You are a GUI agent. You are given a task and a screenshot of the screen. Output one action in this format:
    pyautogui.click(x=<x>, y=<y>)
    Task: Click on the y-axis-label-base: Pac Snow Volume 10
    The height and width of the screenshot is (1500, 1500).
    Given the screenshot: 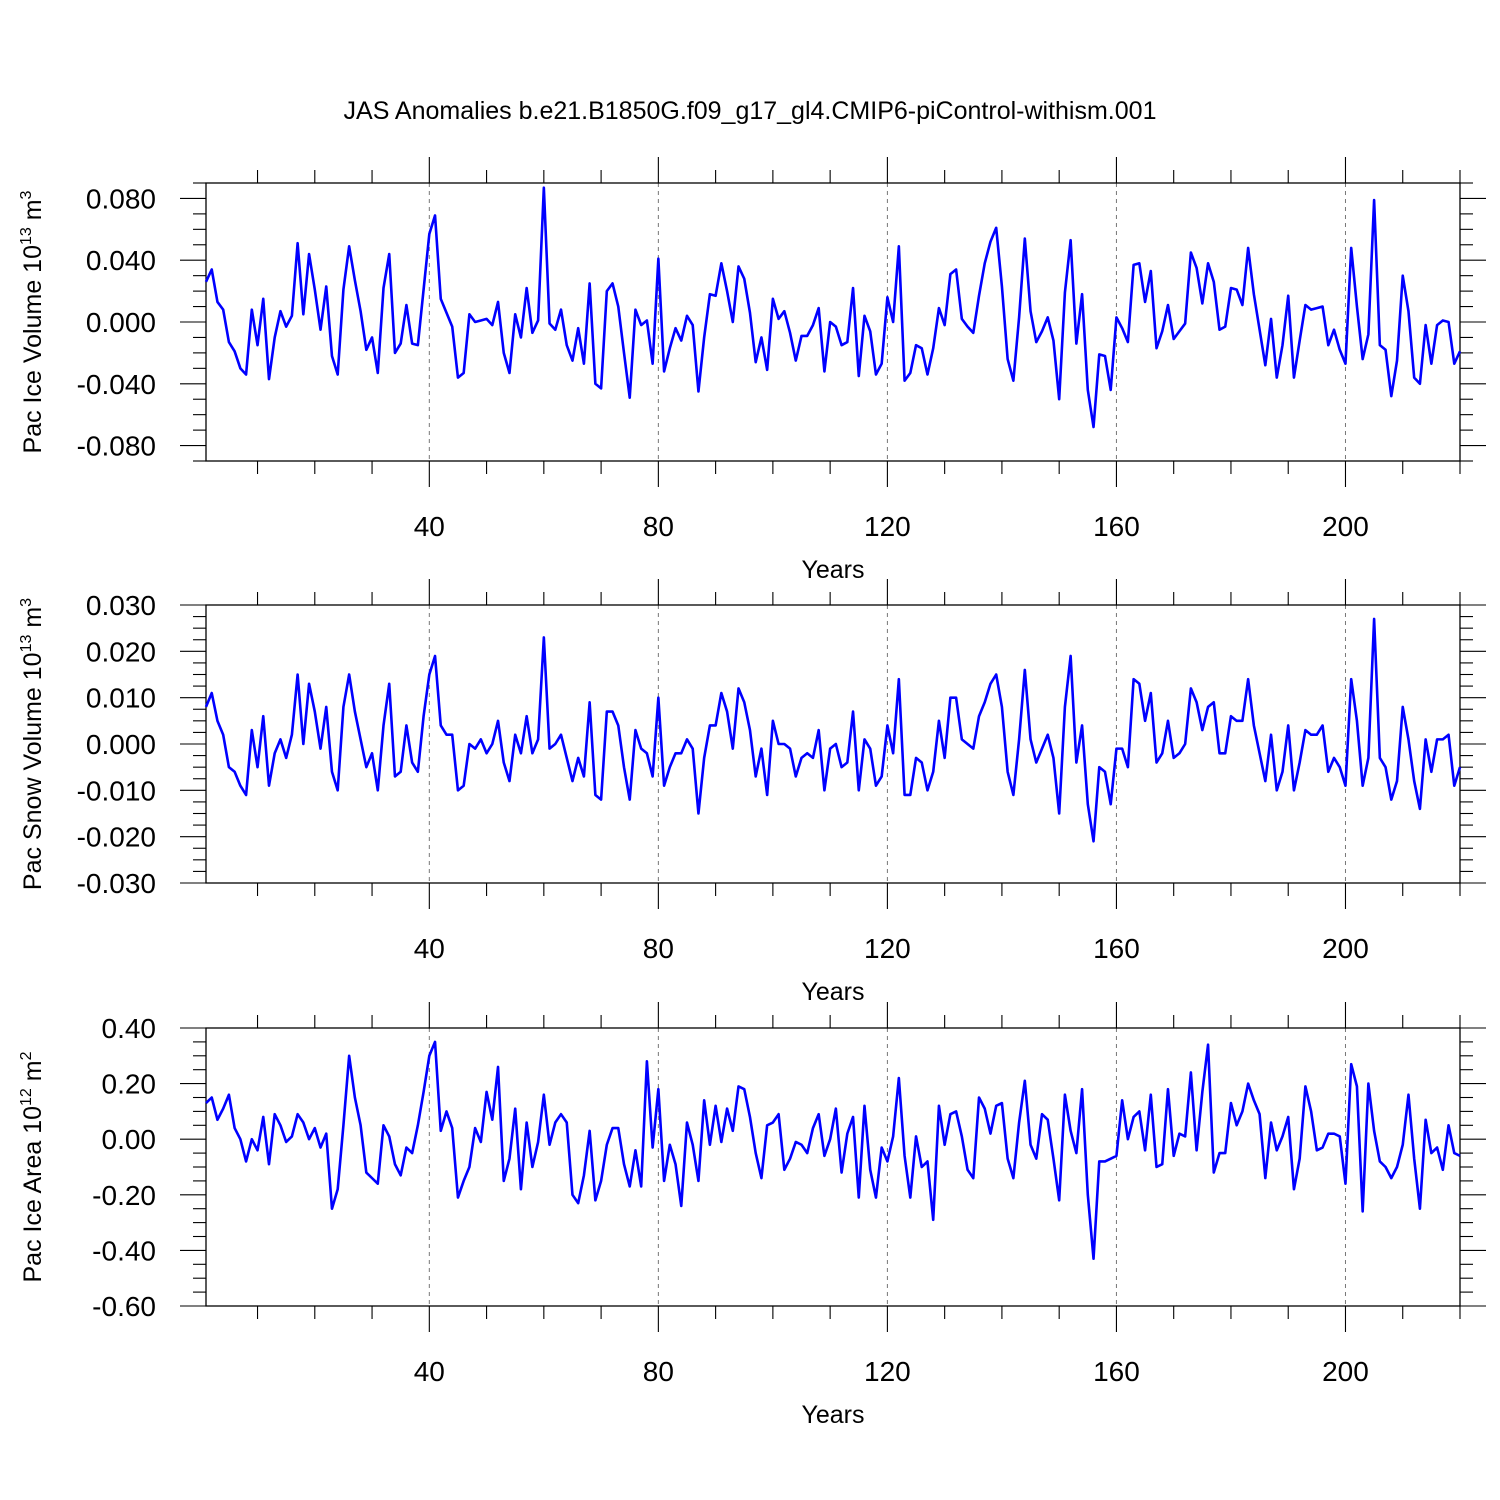 What is the action you would take?
    pyautogui.click(x=33, y=771)
    